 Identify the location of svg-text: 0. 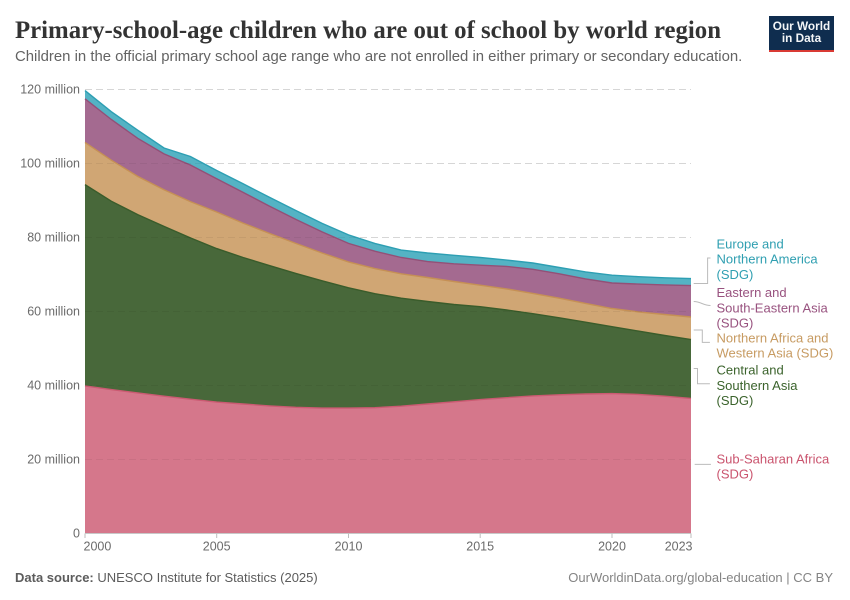
(76, 534).